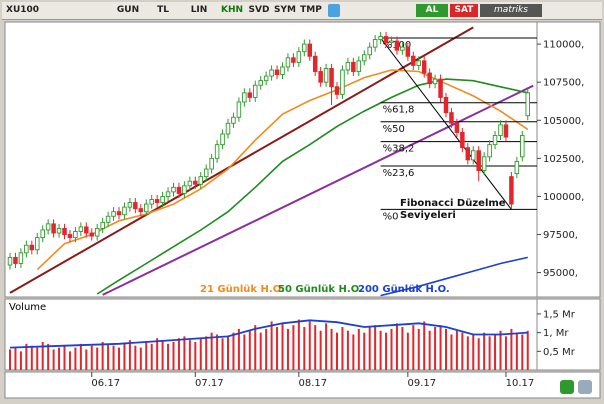 The width and height of the screenshot is (604, 404). I want to click on fib-level-label: %0, so click(391, 216).